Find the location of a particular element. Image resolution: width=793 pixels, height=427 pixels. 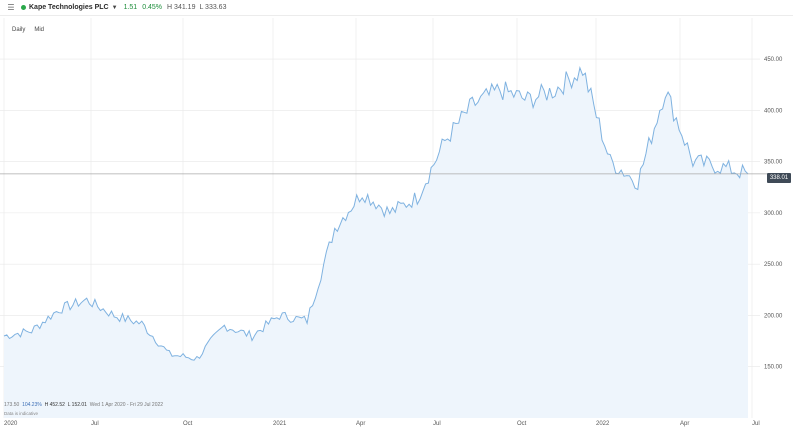

x-axis-labels: 2020 Jul Oct 2021 Apr Jul Oct 2022 Apr Jul is located at coordinates (382, 424).